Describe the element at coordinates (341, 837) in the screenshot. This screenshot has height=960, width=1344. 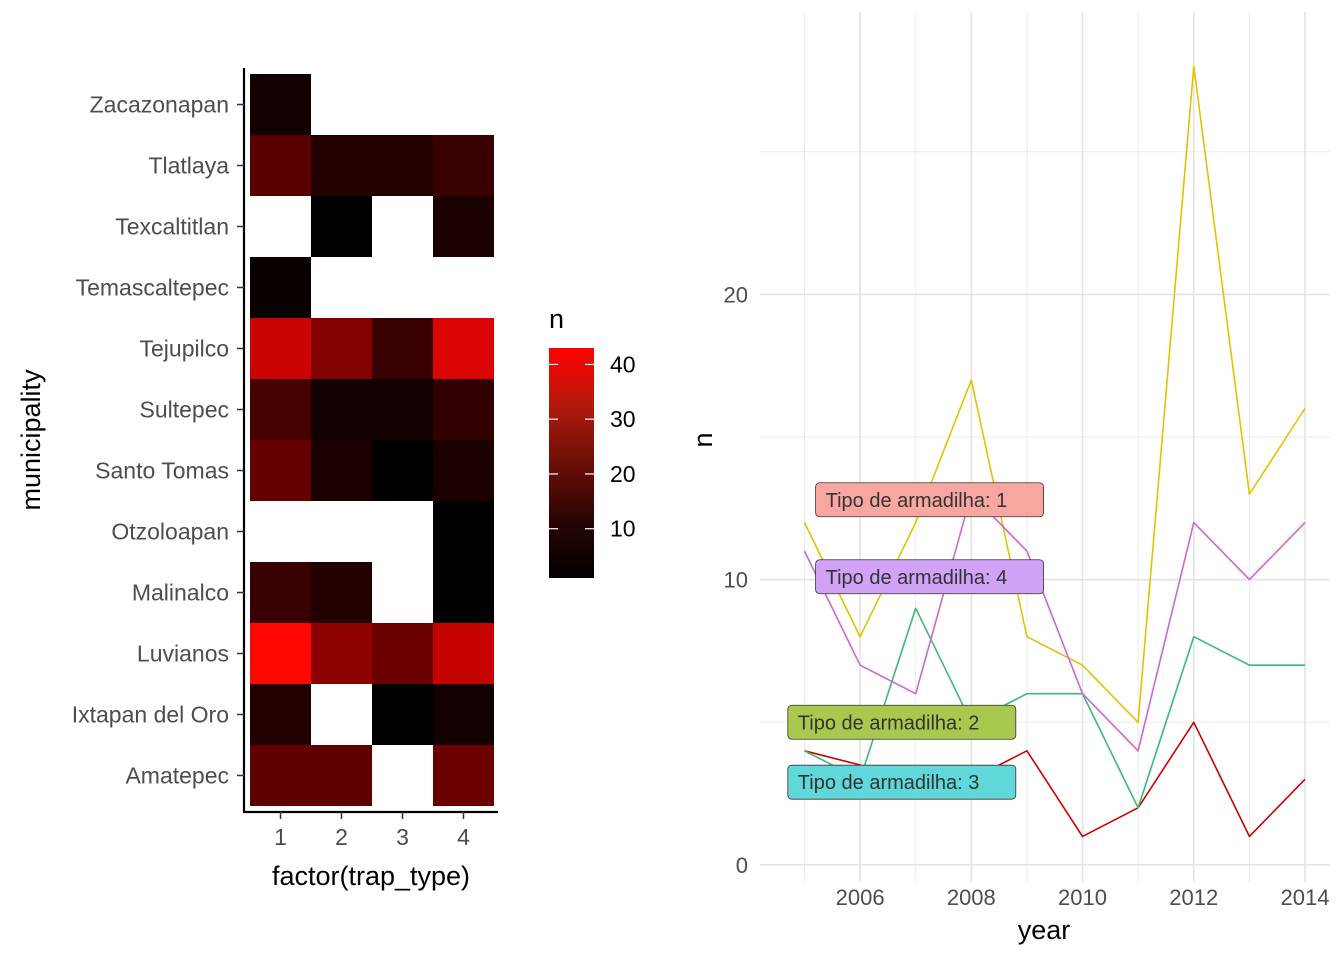
I see `heatmap-x-tick-label: 2` at that location.